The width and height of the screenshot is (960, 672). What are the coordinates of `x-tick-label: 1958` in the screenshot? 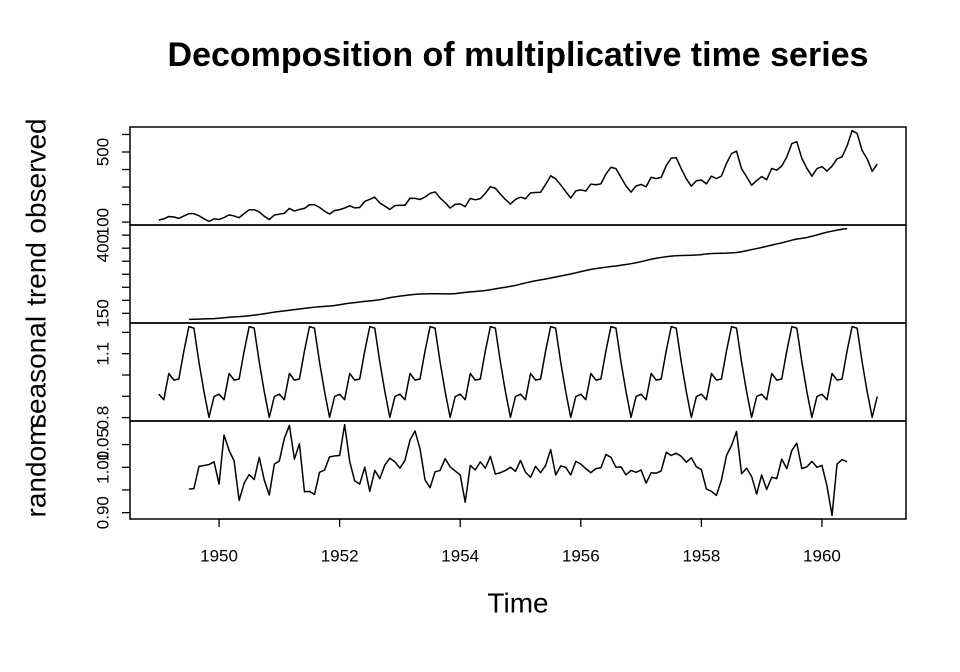 It's located at (701, 555).